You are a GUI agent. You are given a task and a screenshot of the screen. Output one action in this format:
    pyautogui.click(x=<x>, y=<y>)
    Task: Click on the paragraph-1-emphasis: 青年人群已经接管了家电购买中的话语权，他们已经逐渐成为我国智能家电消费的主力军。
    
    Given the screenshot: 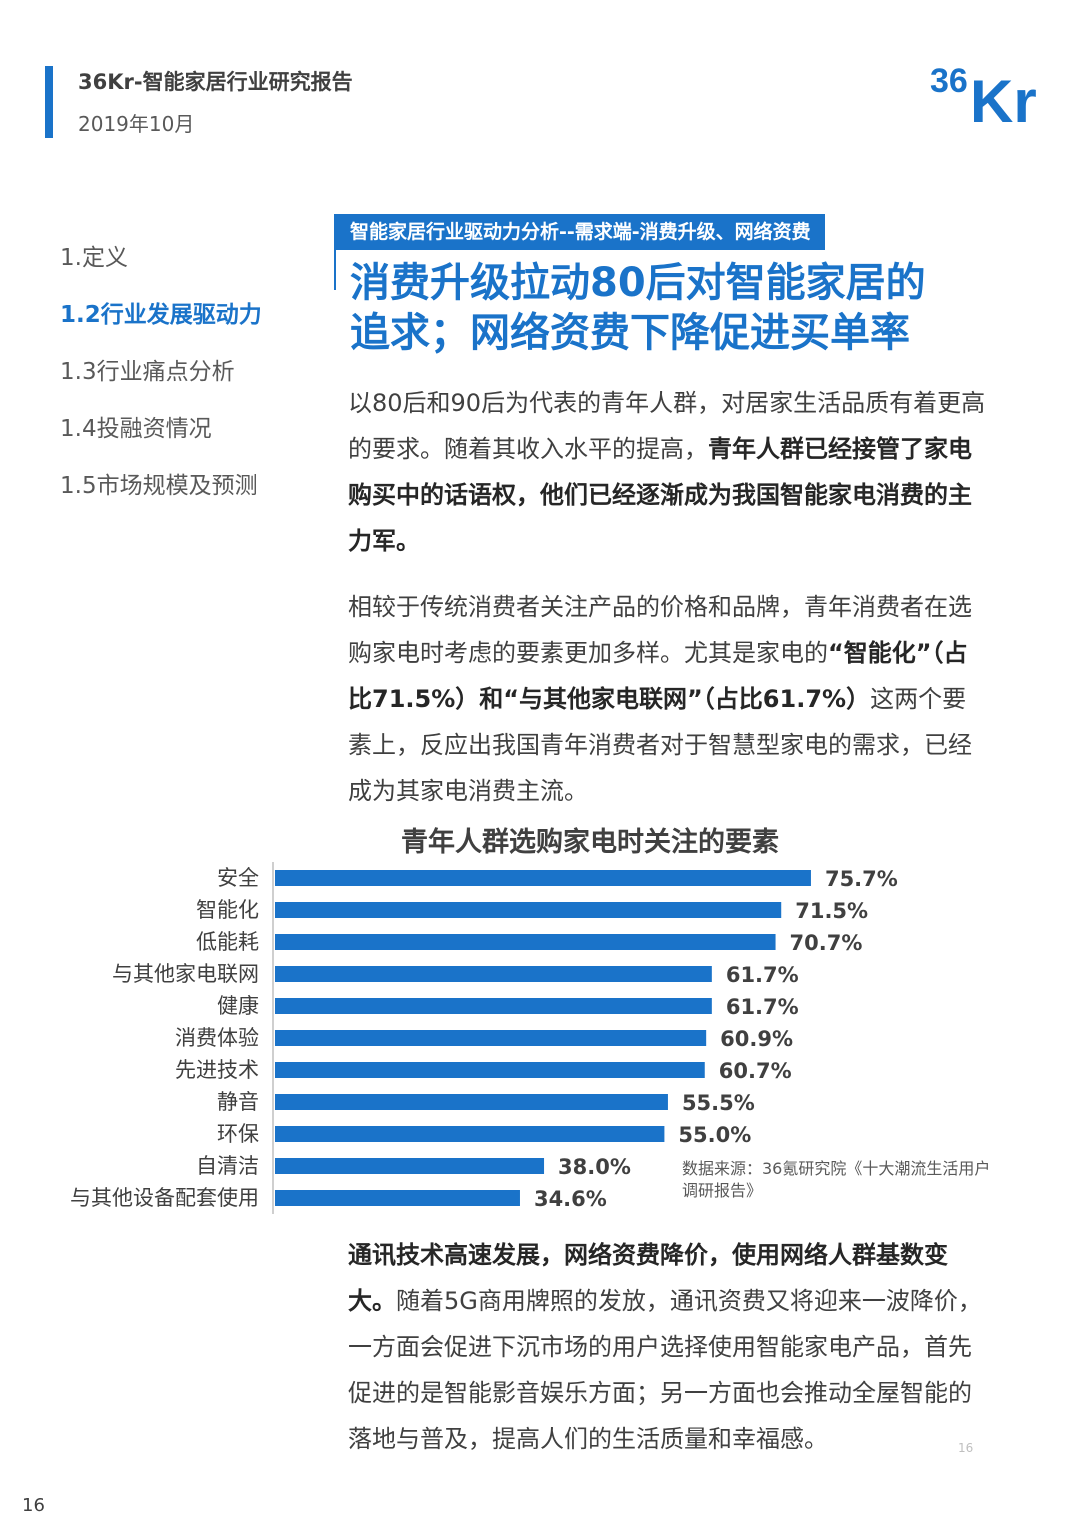 What is the action you would take?
    pyautogui.click(x=660, y=495)
    